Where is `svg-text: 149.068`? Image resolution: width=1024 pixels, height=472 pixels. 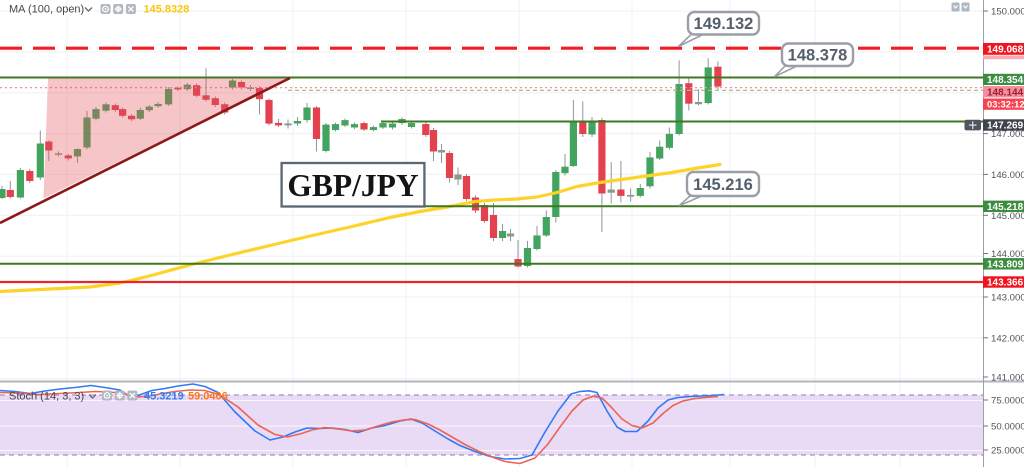
svg-text: 149.068 is located at coordinates (1005, 50).